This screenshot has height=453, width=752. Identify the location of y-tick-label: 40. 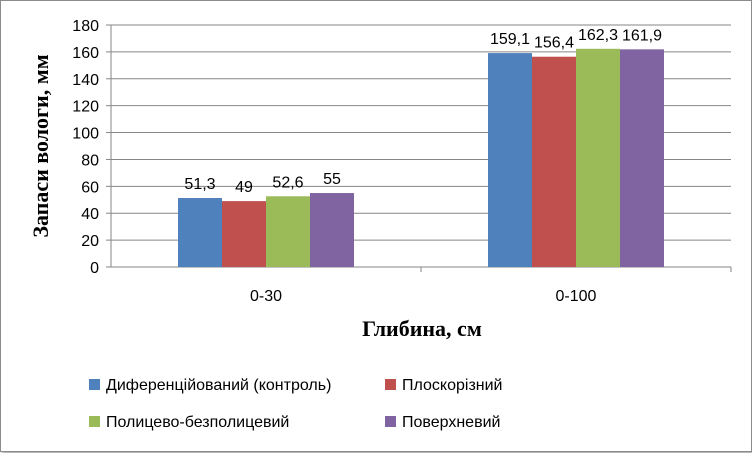
(90, 214).